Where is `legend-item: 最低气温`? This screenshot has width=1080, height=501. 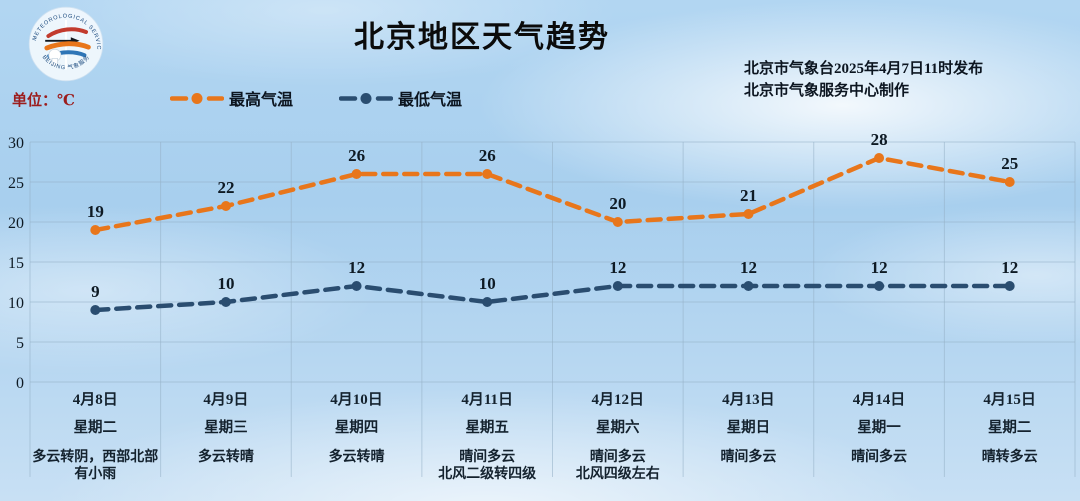
legend-item: 最低气温 is located at coordinates (400, 98).